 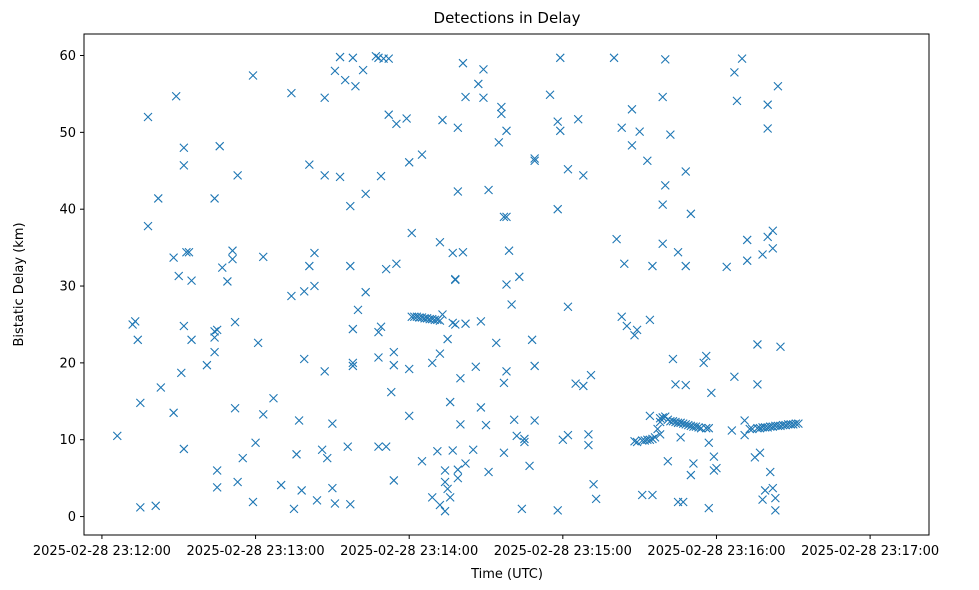 I want to click on x-tick-label: 2025-02-28 23:13:00, so click(x=256, y=551).